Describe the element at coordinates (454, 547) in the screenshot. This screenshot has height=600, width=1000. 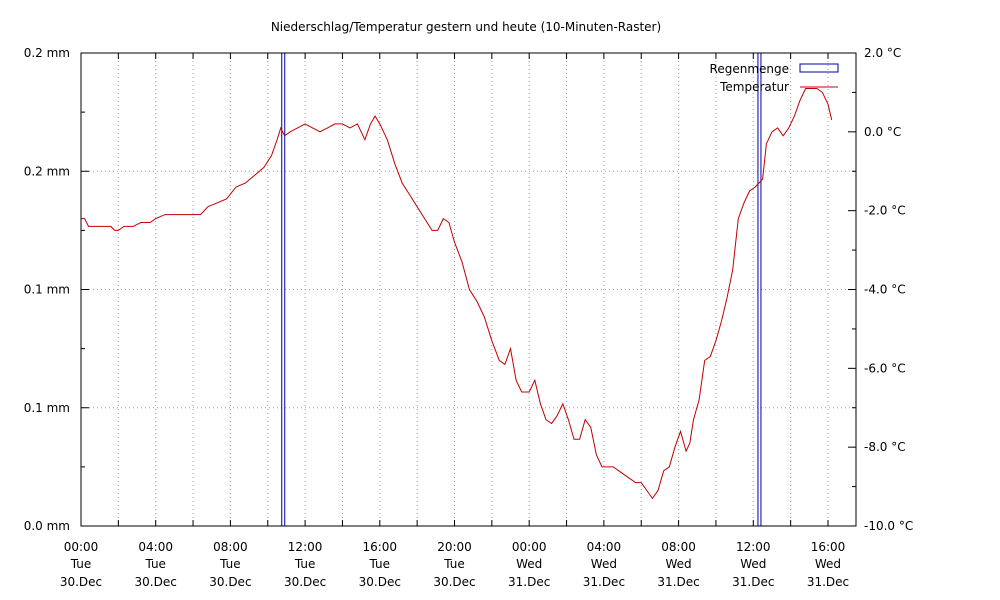
I see `x-tick-time: 20:00` at that location.